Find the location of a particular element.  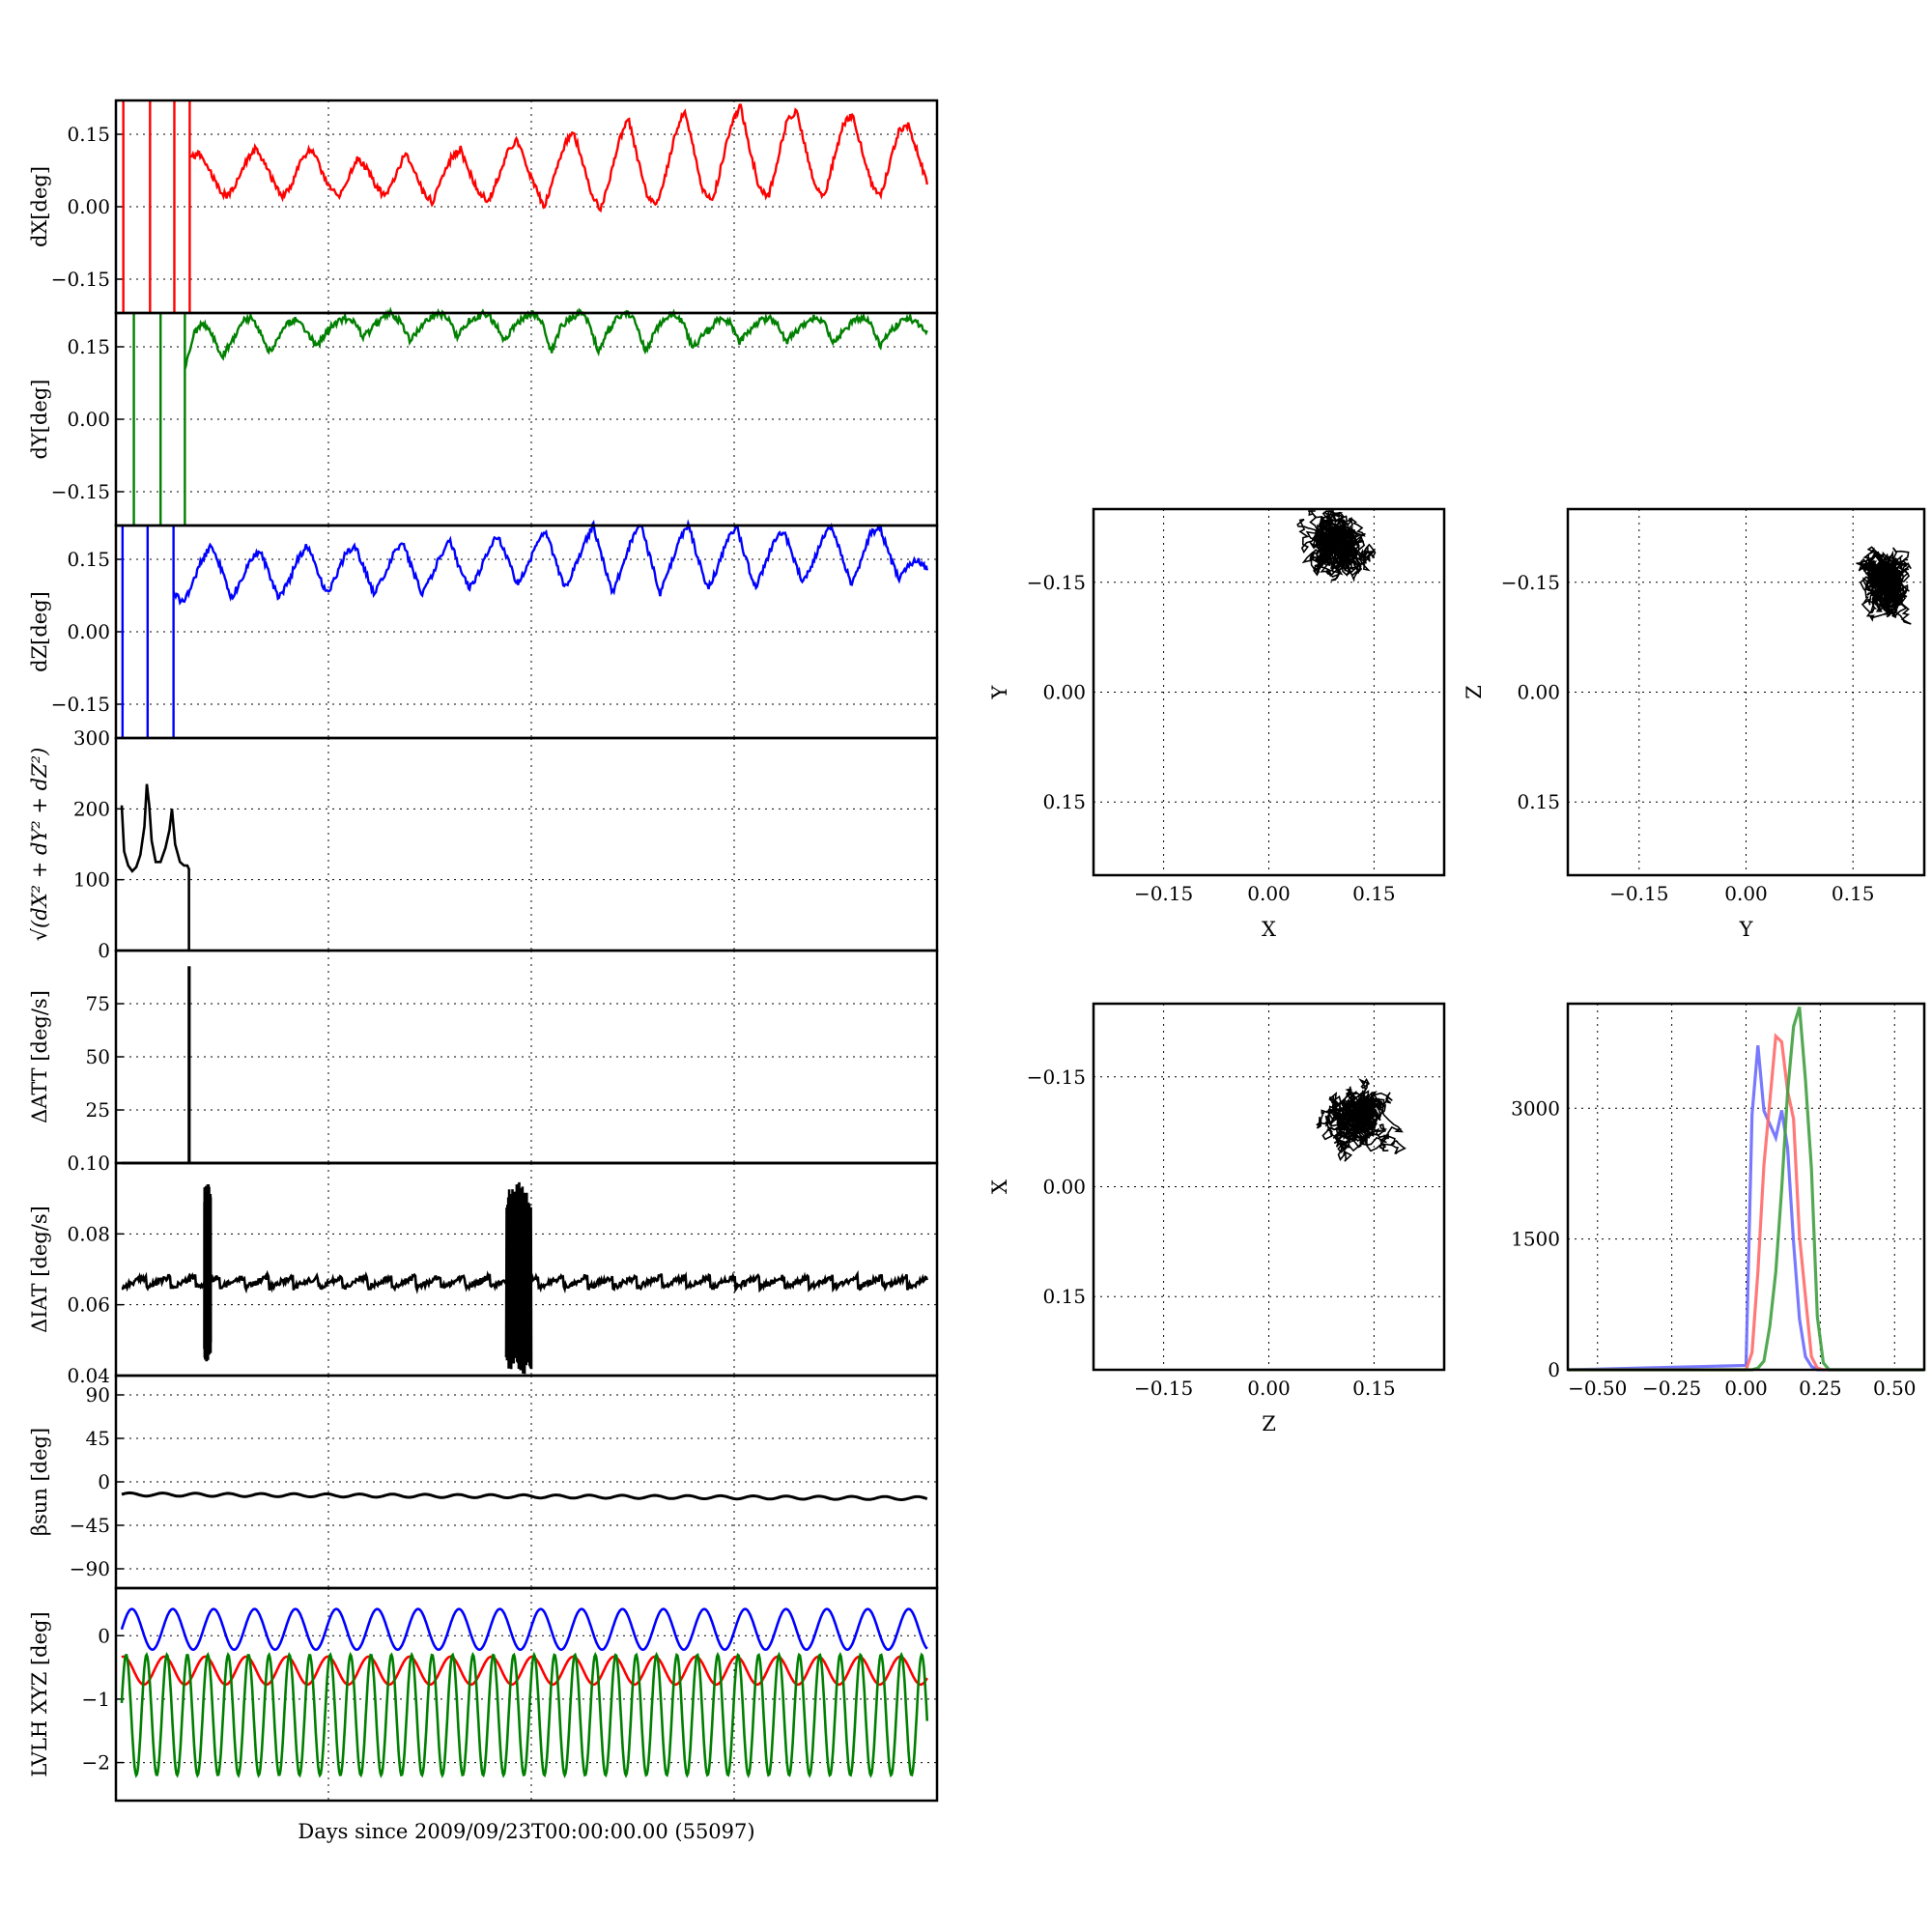

y-tick-label: 0.04 is located at coordinates (88, 1375).